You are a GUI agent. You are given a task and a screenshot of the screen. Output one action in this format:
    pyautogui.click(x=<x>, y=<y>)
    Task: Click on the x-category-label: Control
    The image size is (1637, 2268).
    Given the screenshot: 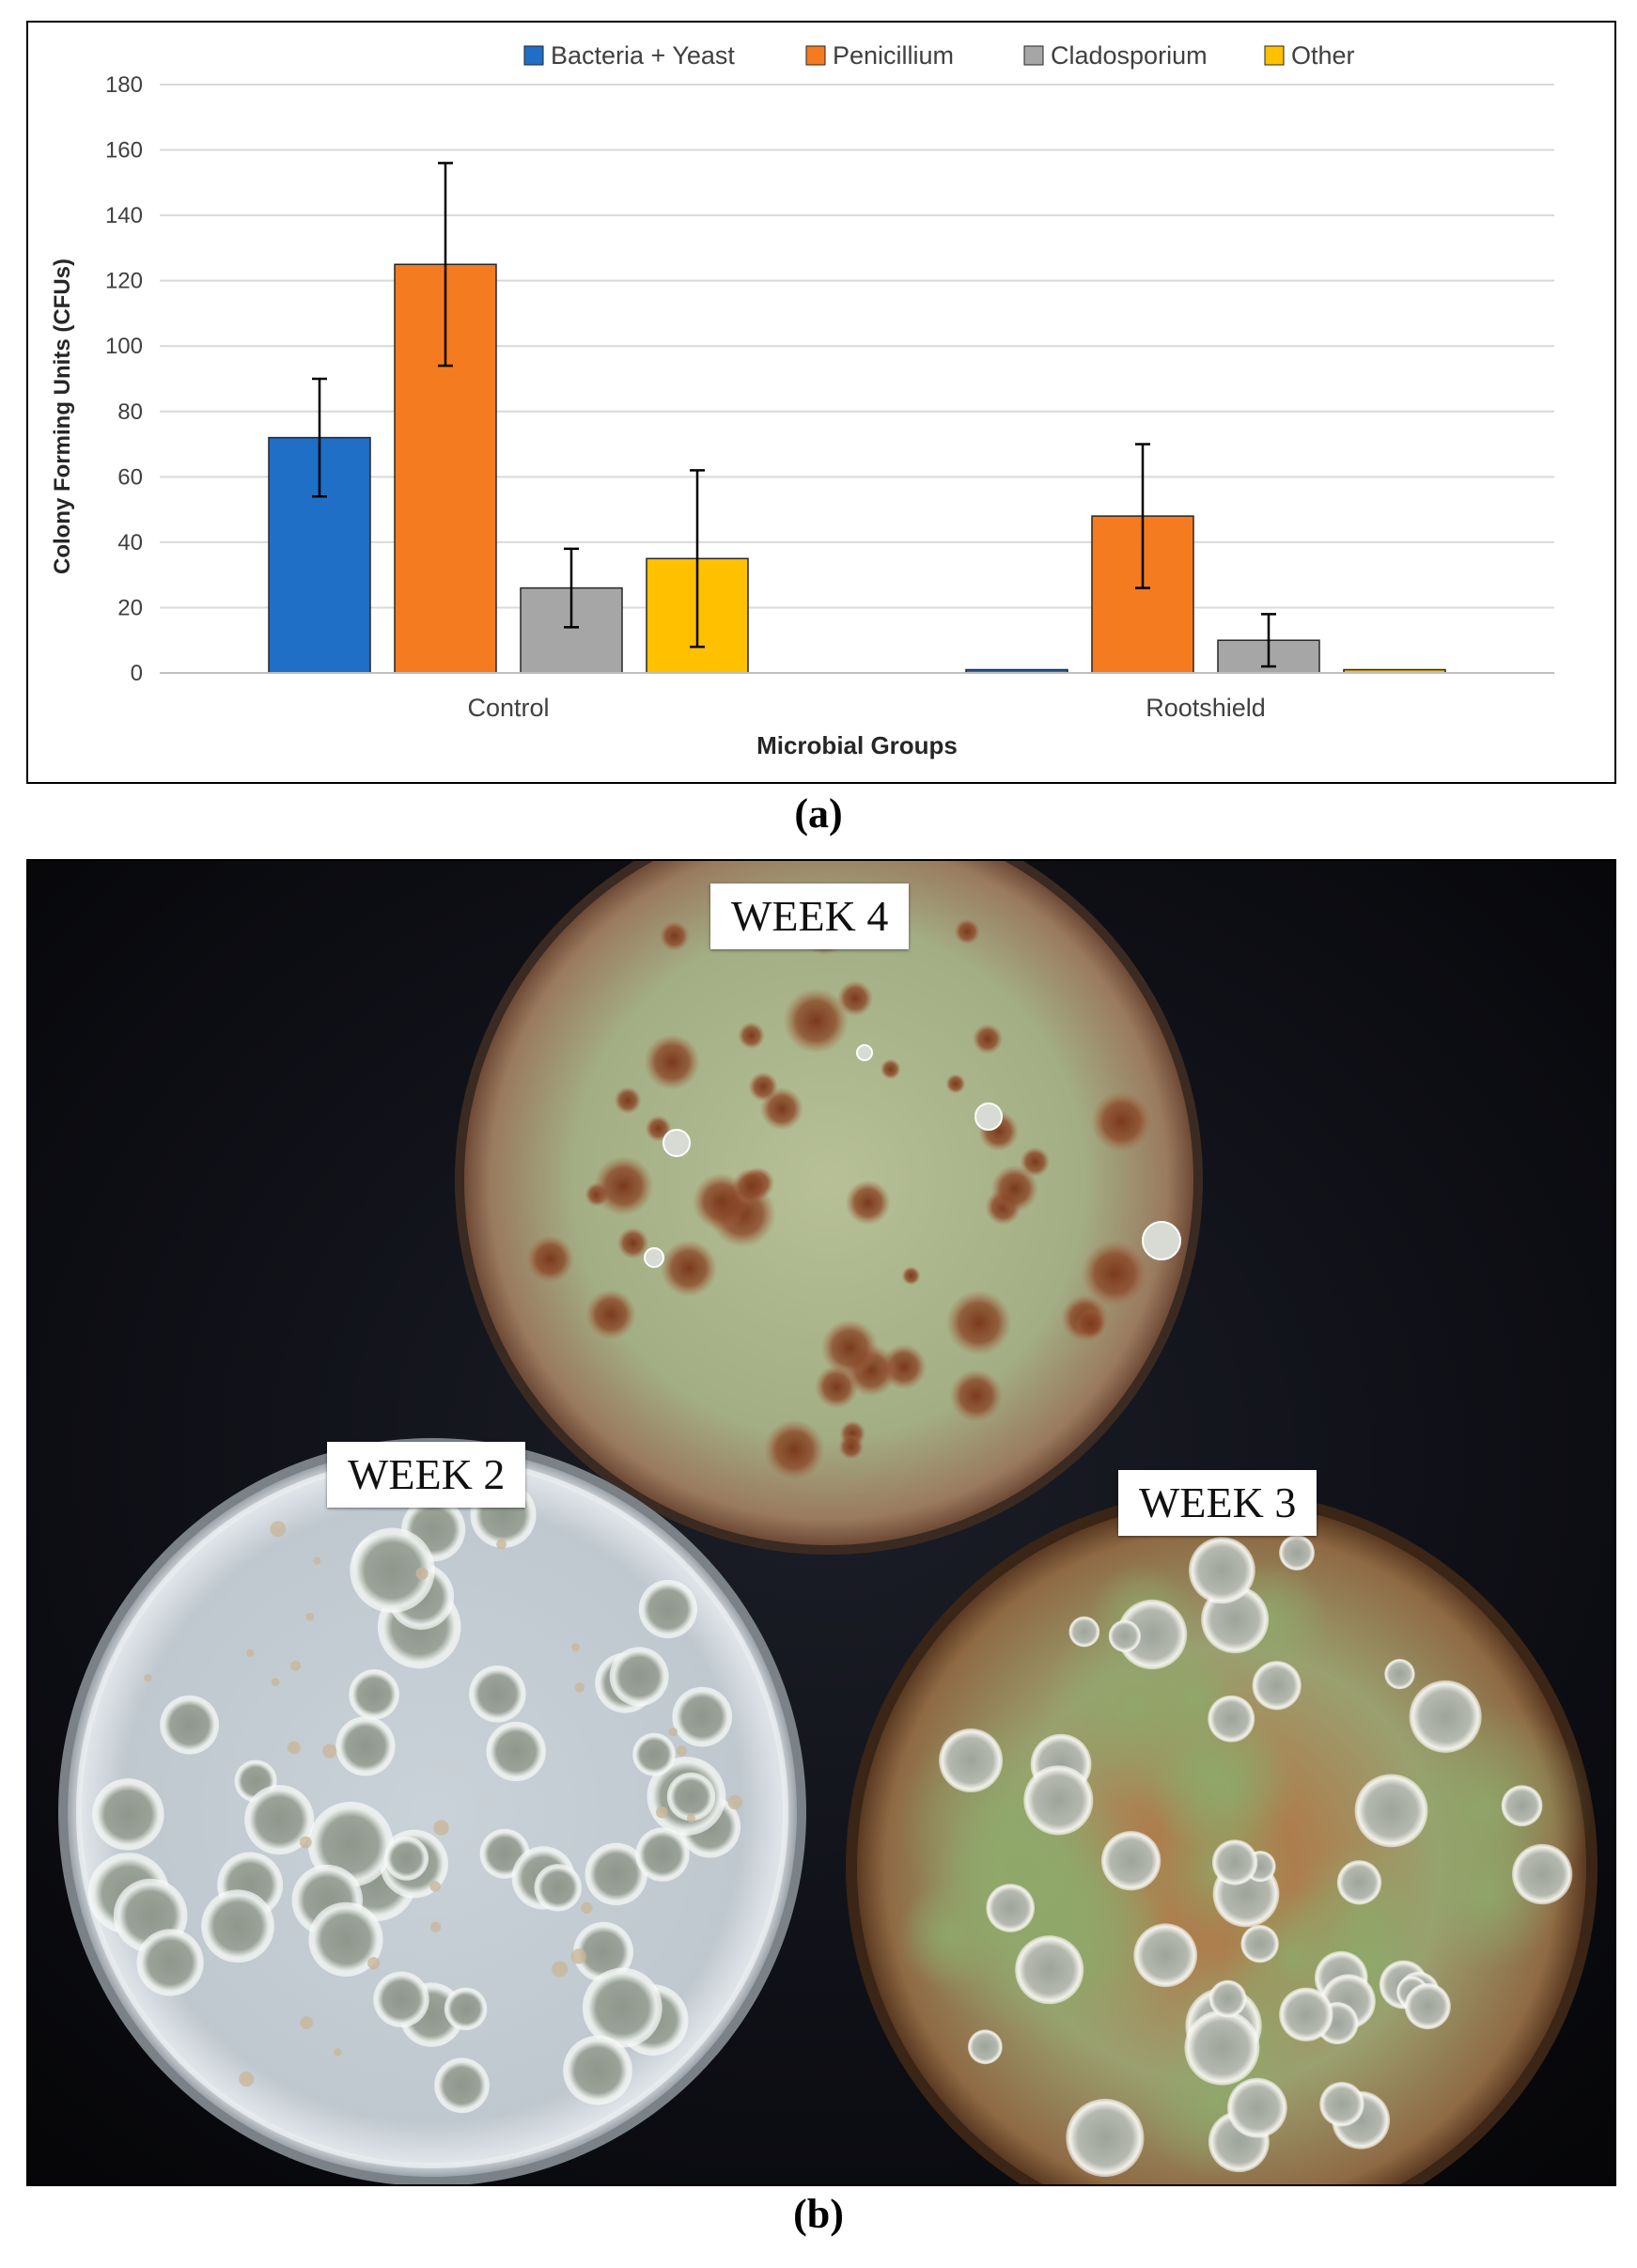 What is the action you would take?
    pyautogui.click(x=508, y=708)
    